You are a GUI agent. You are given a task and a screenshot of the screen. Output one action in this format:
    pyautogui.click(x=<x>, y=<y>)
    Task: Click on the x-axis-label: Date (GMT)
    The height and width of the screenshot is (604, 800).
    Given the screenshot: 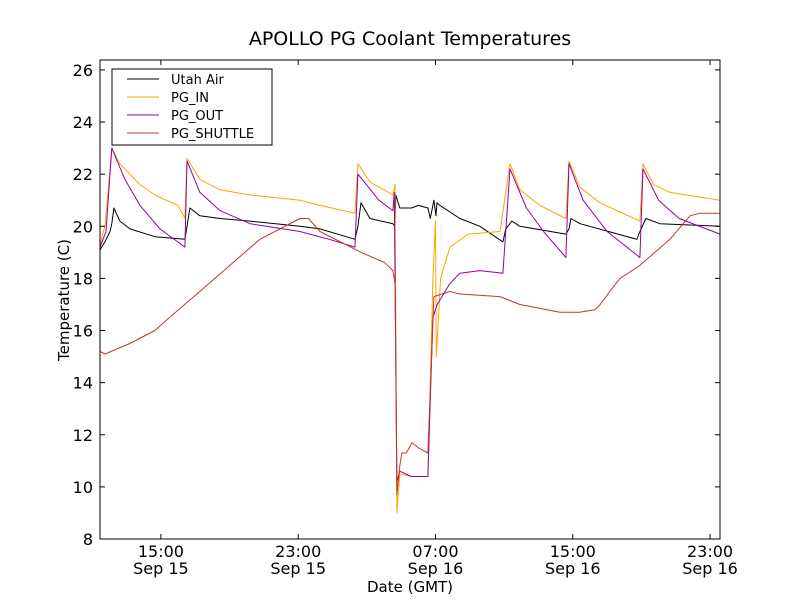 What is the action you would take?
    pyautogui.click(x=410, y=587)
    